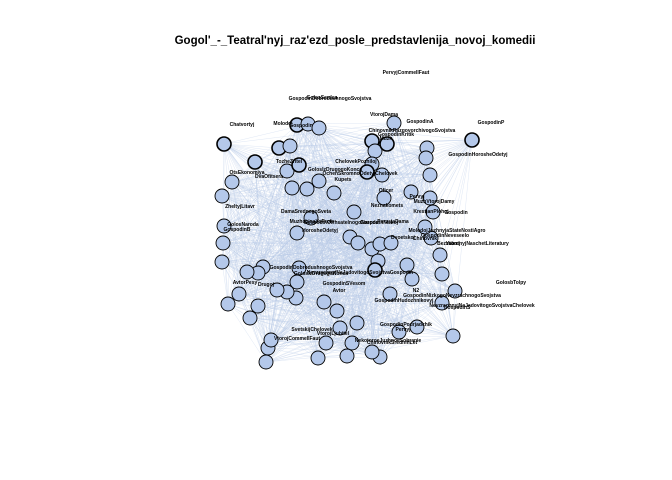  I want to click on node-label: GospodinP, so click(491, 123).